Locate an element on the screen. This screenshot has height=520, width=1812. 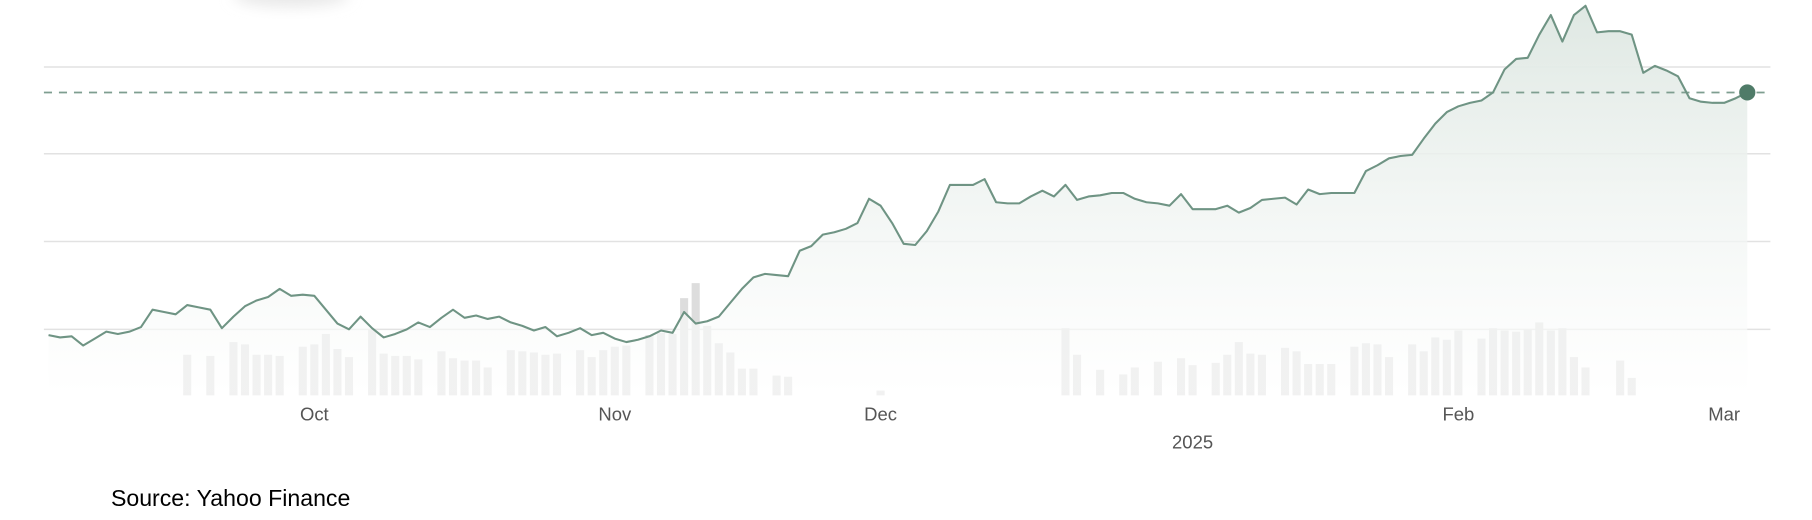
tooltip-shadow is located at coordinates (291, 3).